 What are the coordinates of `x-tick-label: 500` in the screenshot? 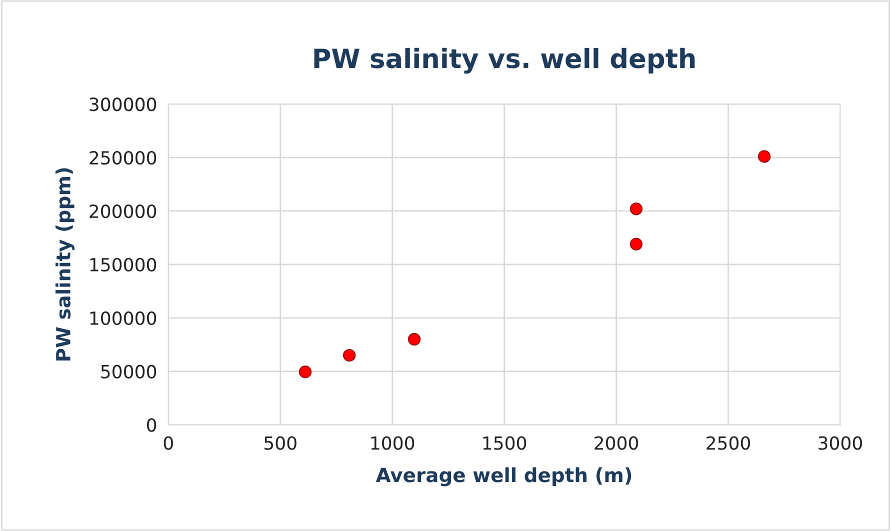 It's located at (280, 443).